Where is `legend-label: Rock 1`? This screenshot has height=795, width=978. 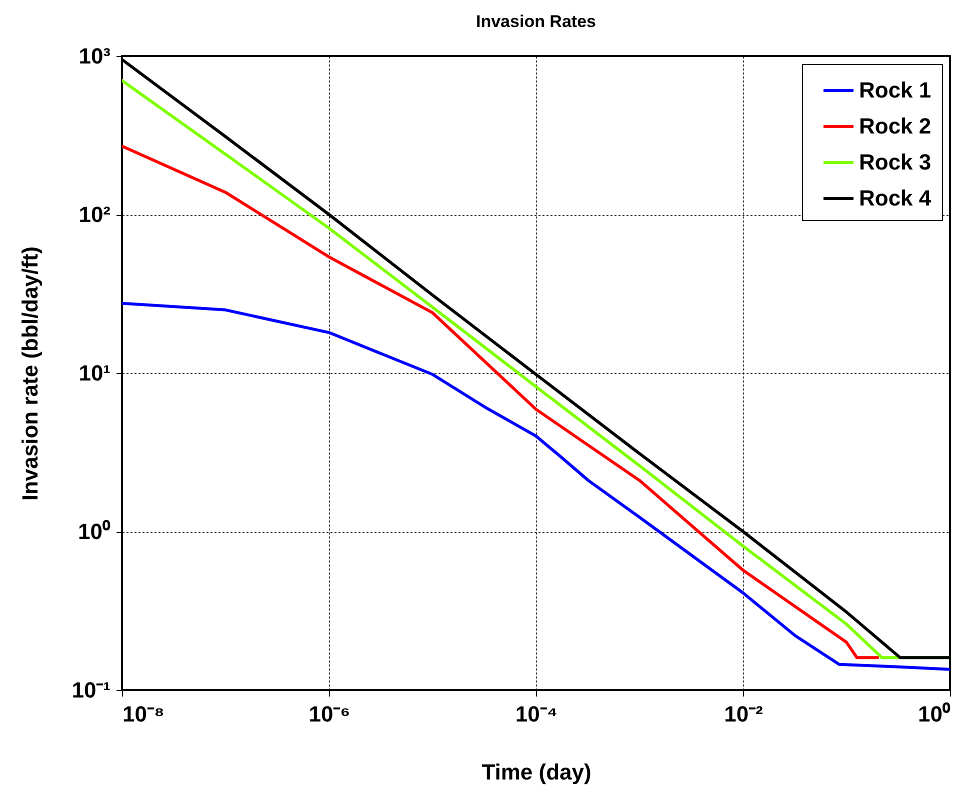 legend-label: Rock 1 is located at coordinates (895, 90).